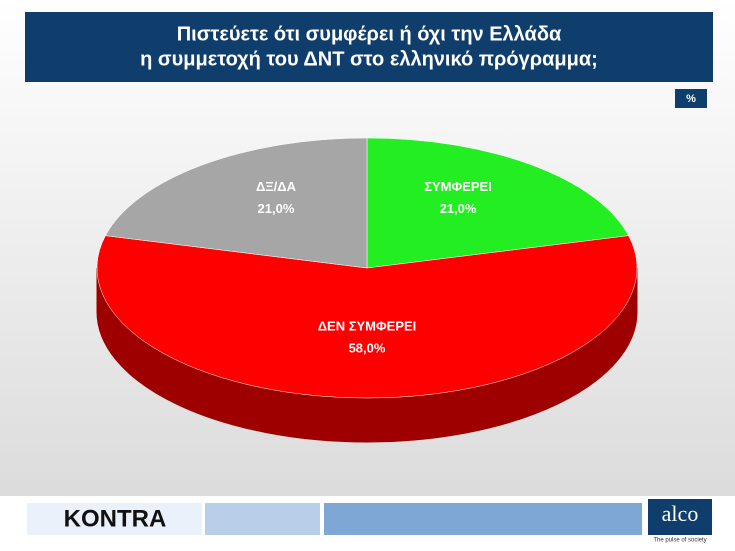 This screenshot has height=551, width=735. What do you see at coordinates (367, 347) in the screenshot?
I see `value-label: 58,0%` at bounding box center [367, 347].